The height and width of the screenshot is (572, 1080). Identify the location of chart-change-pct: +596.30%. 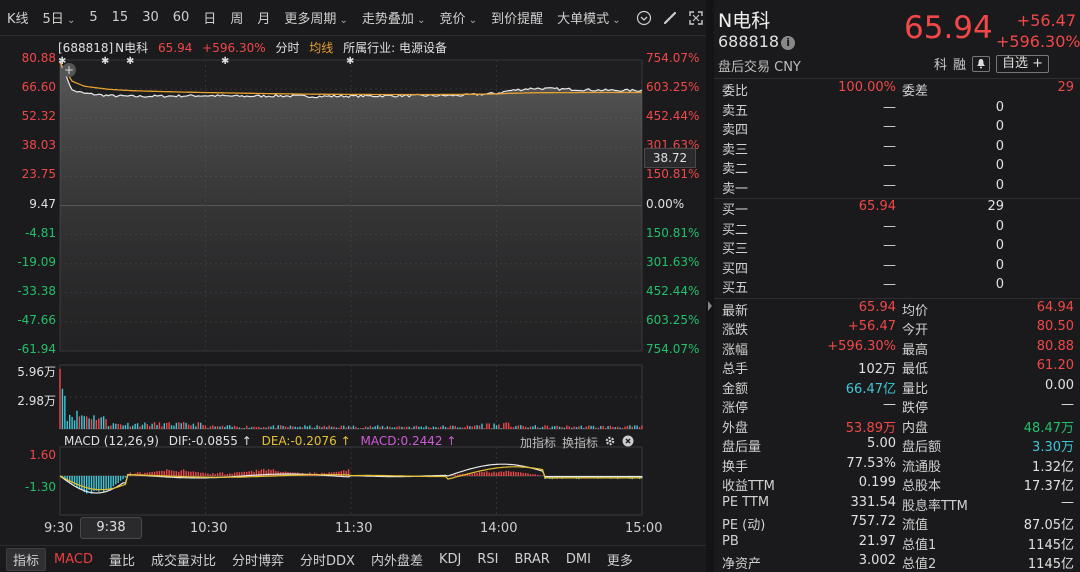
(234, 48).